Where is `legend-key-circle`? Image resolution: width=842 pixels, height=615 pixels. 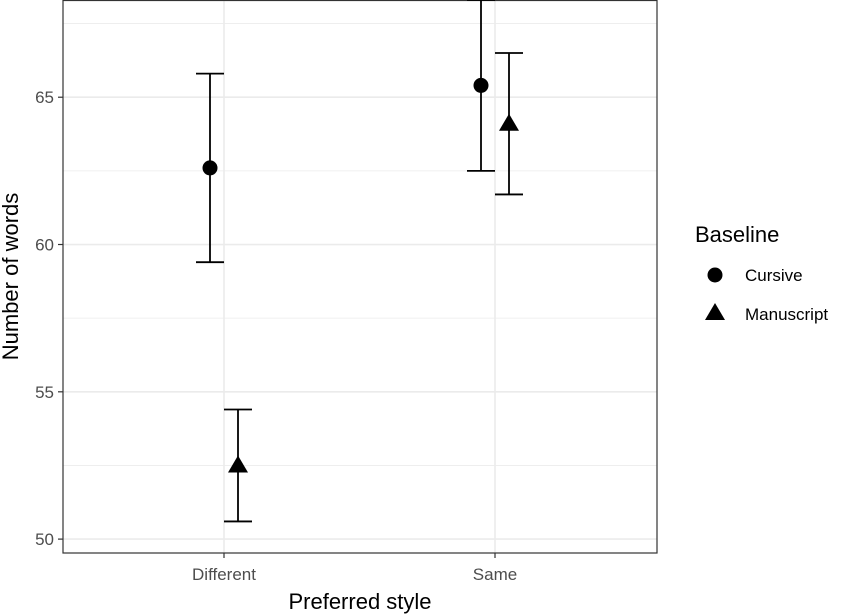
legend-key-circle is located at coordinates (715, 275).